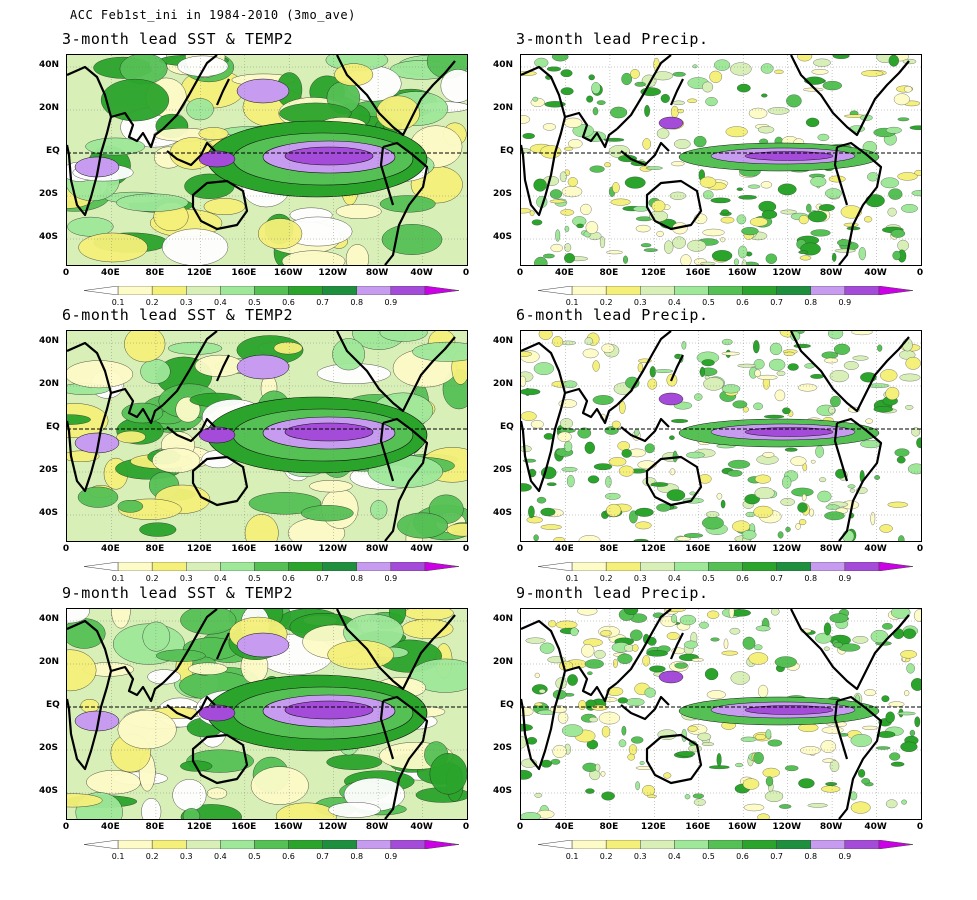 The width and height of the screenshot is (977, 900). Describe the element at coordinates (178, 593) in the screenshot. I see `panel-title: 9-month lead SST & TEMP2` at that location.